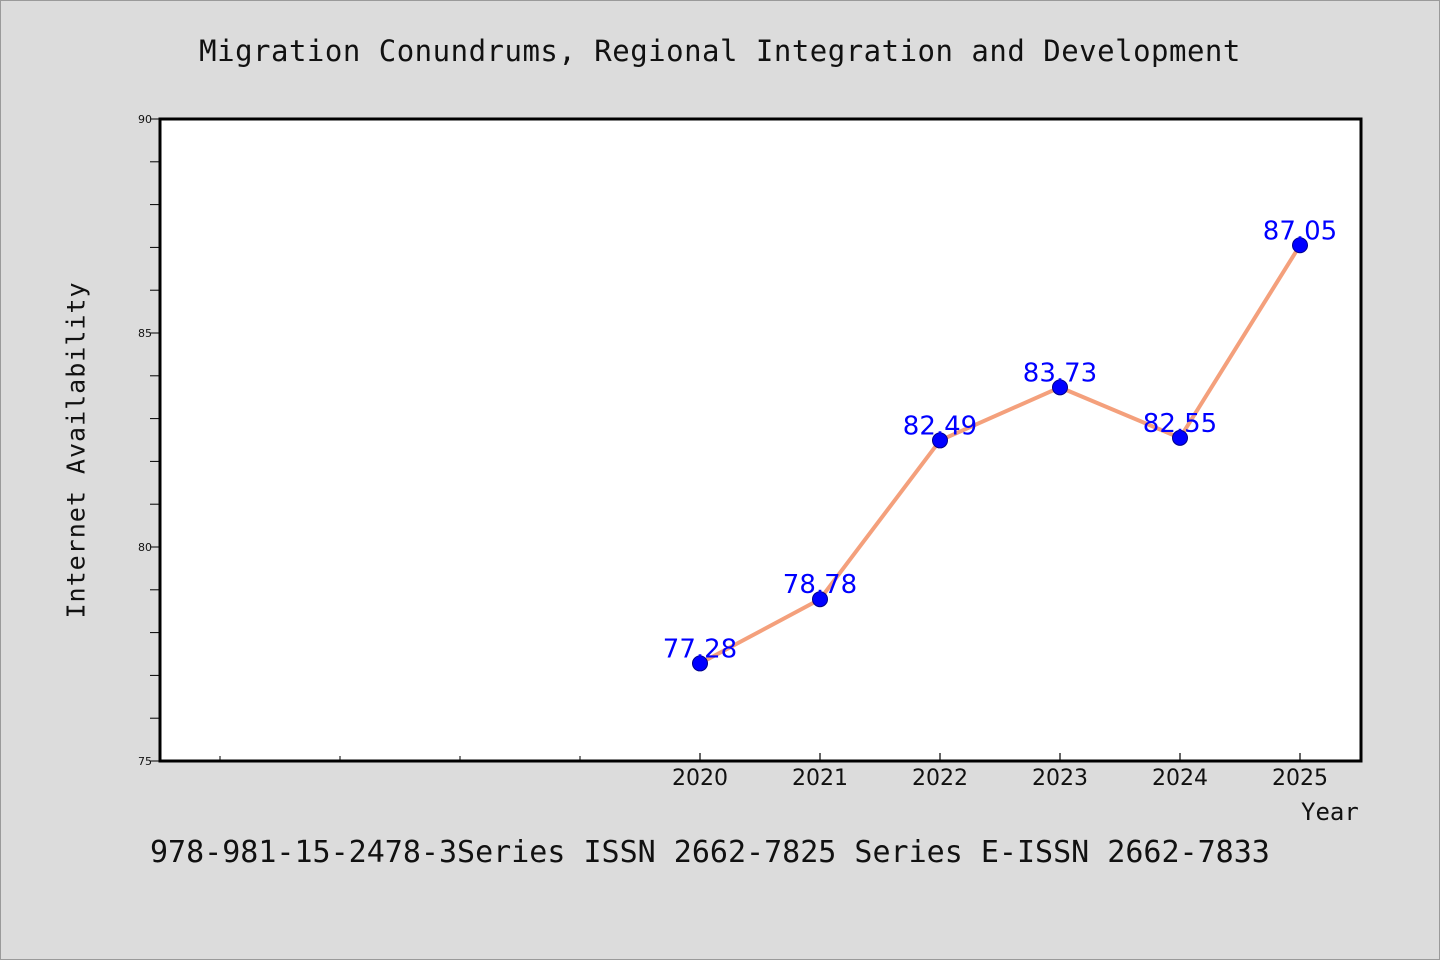  What do you see at coordinates (1330, 812) in the screenshot?
I see `x-axis-label: Year` at bounding box center [1330, 812].